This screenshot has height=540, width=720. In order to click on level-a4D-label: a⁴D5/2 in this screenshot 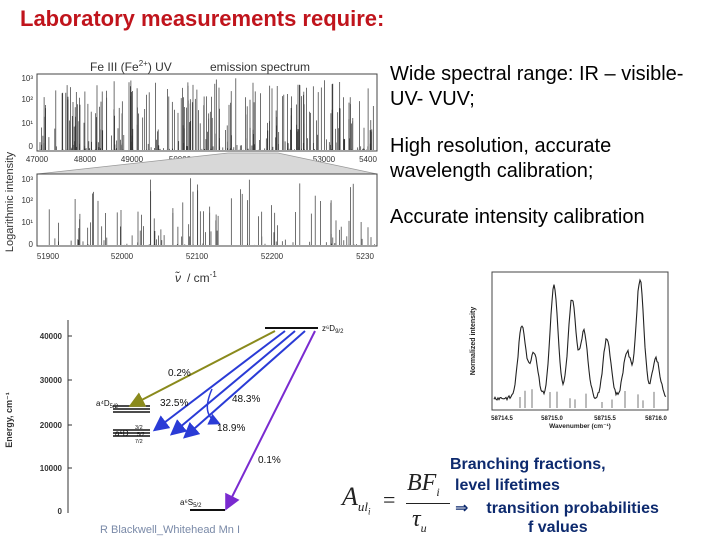, I will do `click(107, 404)`.